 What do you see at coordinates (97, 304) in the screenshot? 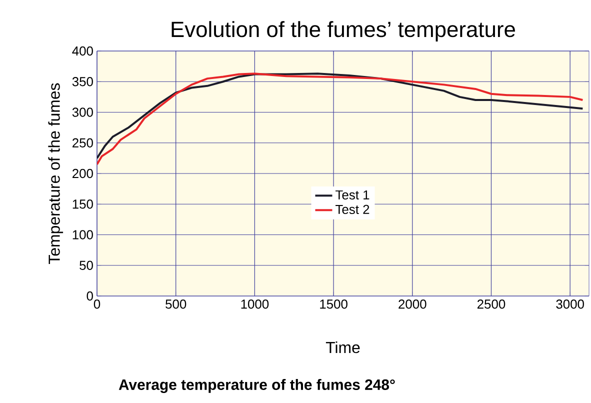
I see `x-tick-label: 0` at bounding box center [97, 304].